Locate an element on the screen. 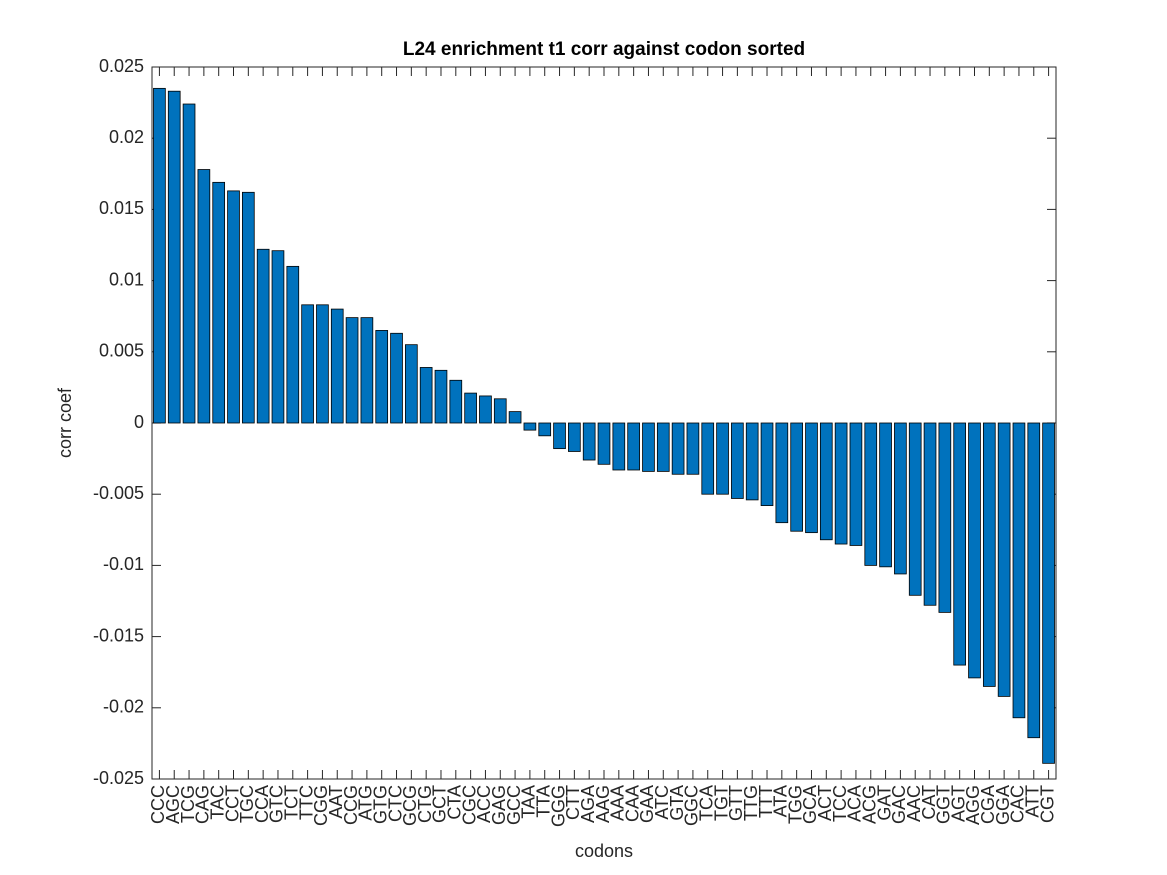  x-tick-label: CGG is located at coordinates (321, 805).